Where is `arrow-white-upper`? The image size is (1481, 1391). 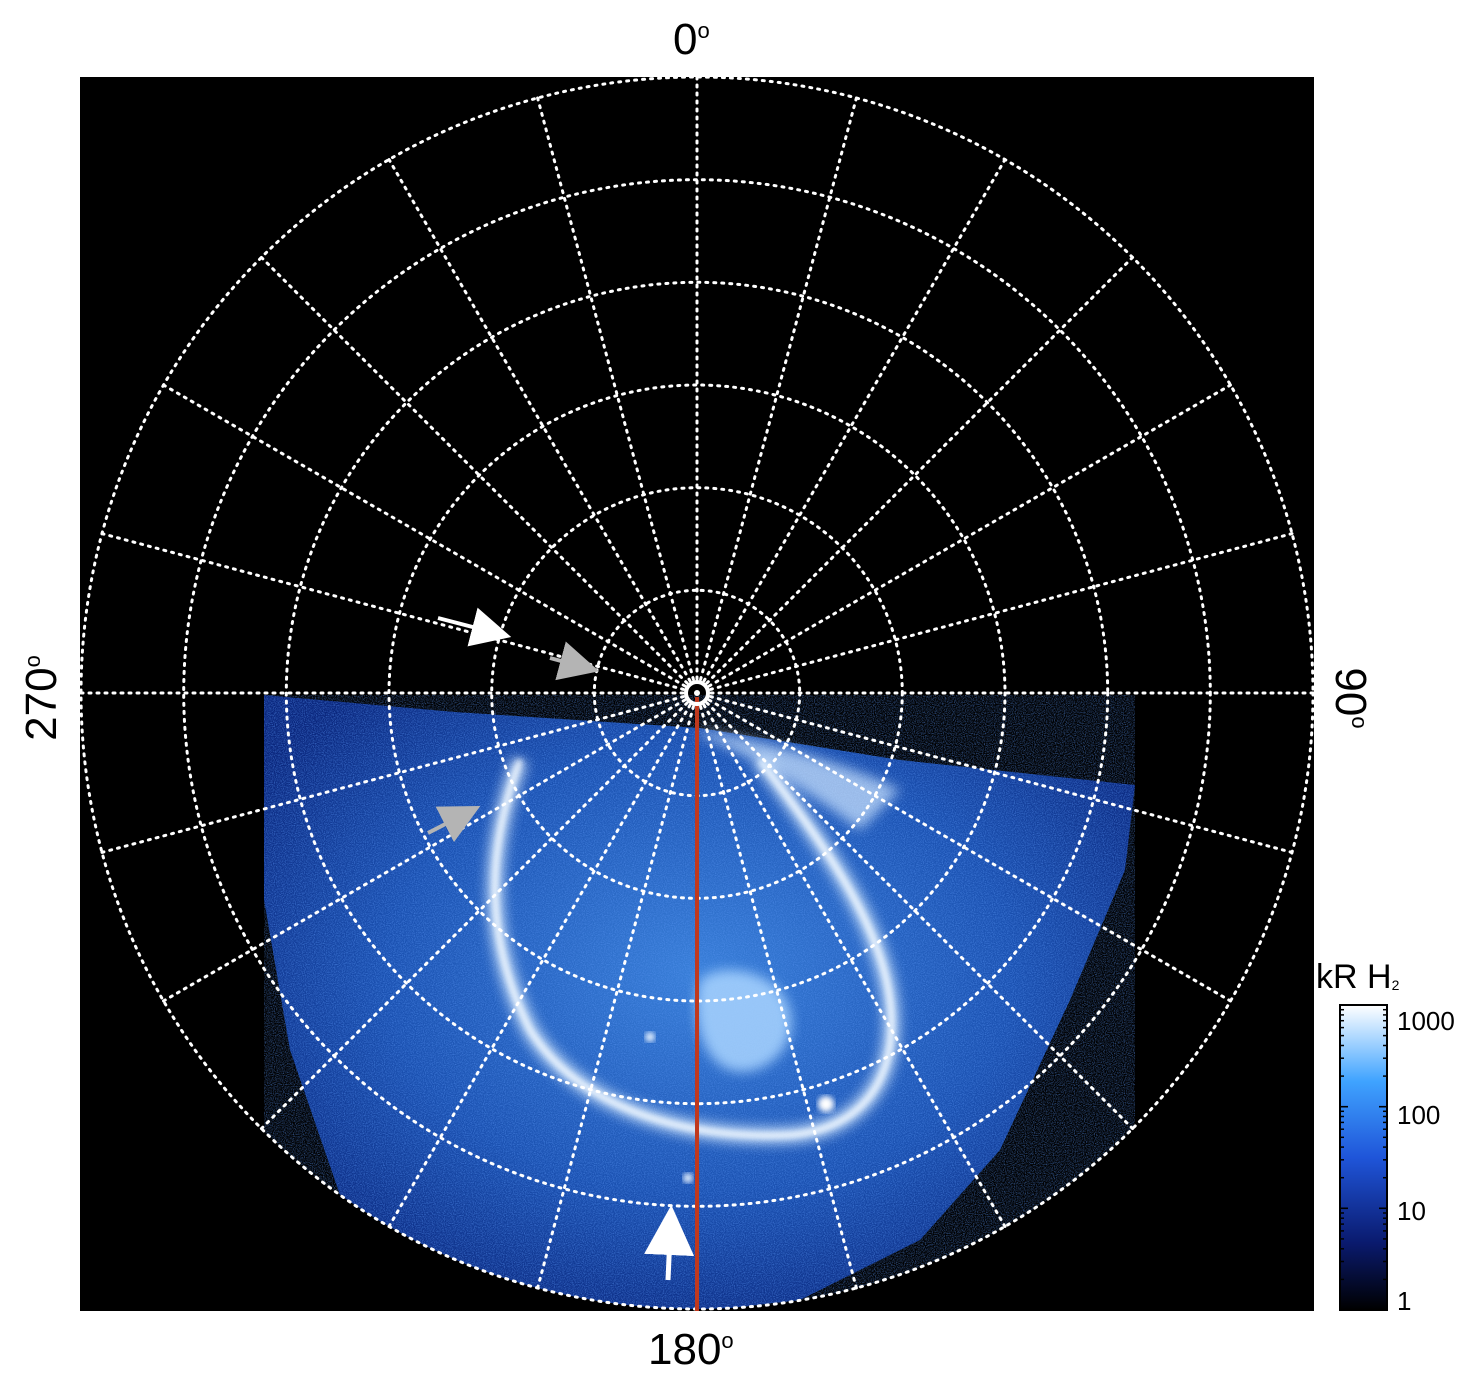
arrow-white-upper is located at coordinates (474, 627).